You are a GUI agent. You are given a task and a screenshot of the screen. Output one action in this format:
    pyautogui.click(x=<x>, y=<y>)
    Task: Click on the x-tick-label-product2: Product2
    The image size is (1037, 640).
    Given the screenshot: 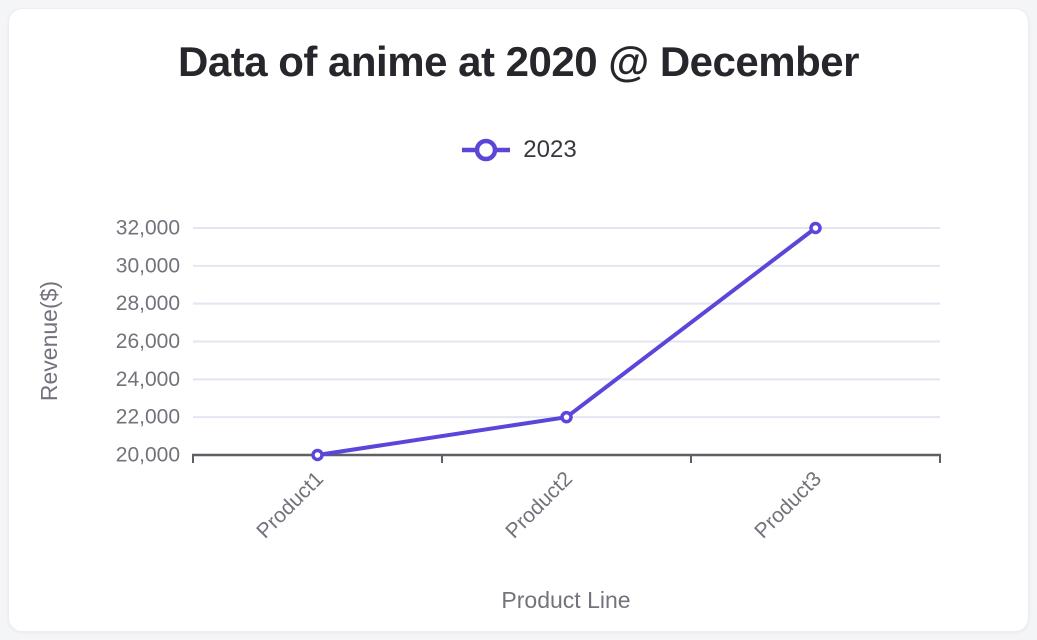 What is the action you would take?
    pyautogui.click(x=539, y=505)
    